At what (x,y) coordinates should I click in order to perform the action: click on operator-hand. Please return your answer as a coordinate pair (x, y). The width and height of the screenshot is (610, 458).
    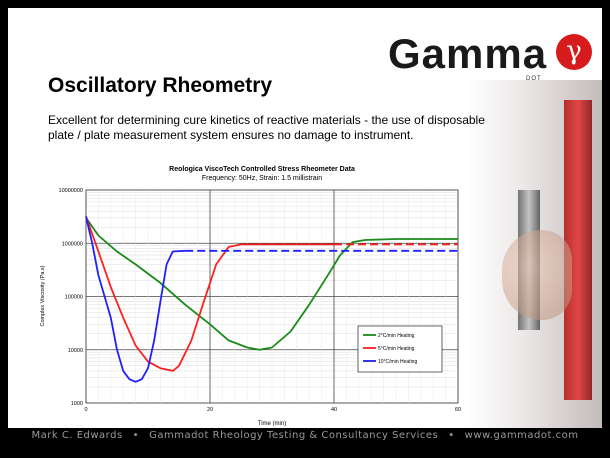
    Looking at the image, I should click on (537, 275).